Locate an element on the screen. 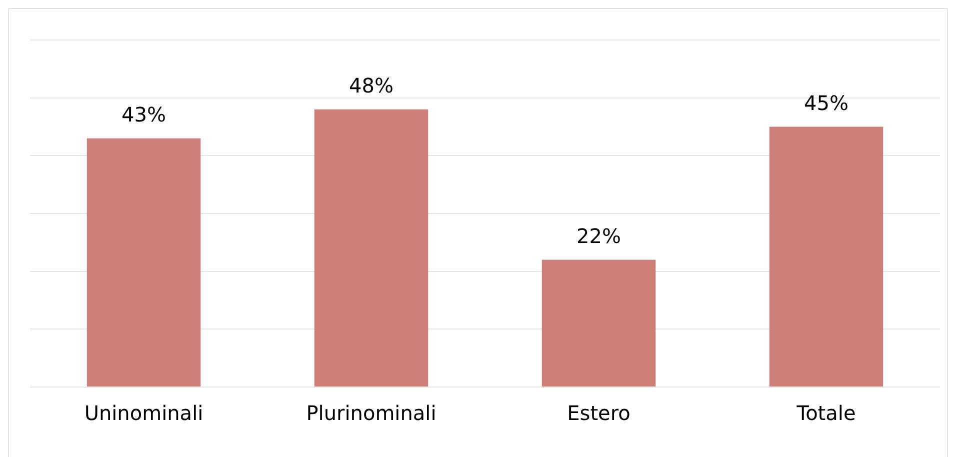 Image resolution: width=954 pixels, height=457 pixels. data-label: 43% is located at coordinates (144, 114).